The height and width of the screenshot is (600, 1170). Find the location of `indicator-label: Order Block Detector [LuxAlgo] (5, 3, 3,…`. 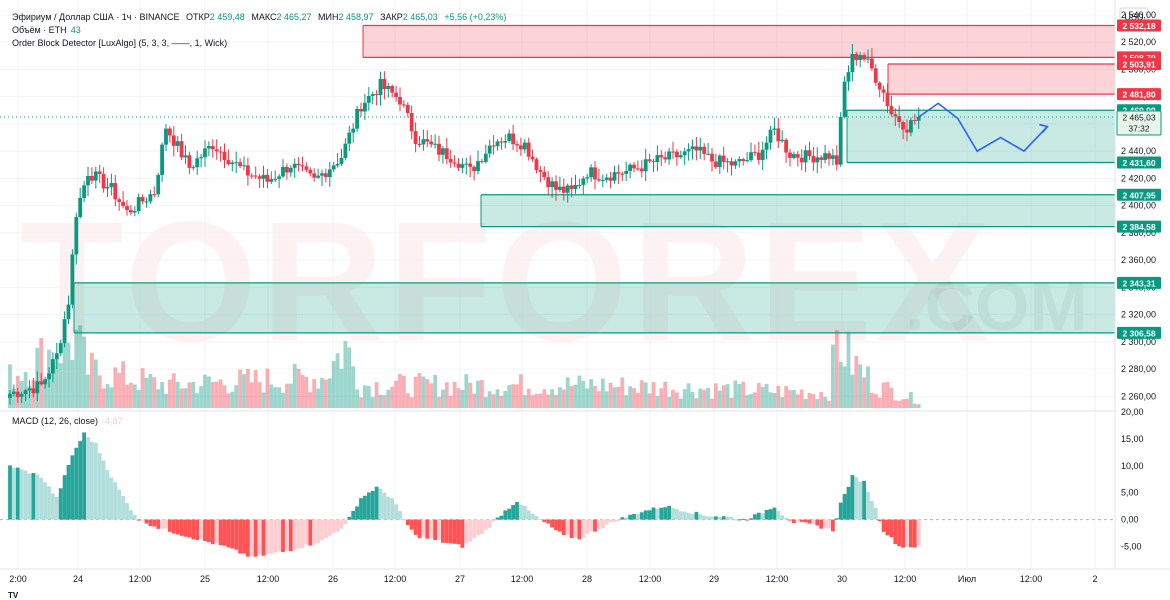

indicator-label: Order Block Detector [LuxAlgo] (5, 3, 3,… is located at coordinates (120, 43).